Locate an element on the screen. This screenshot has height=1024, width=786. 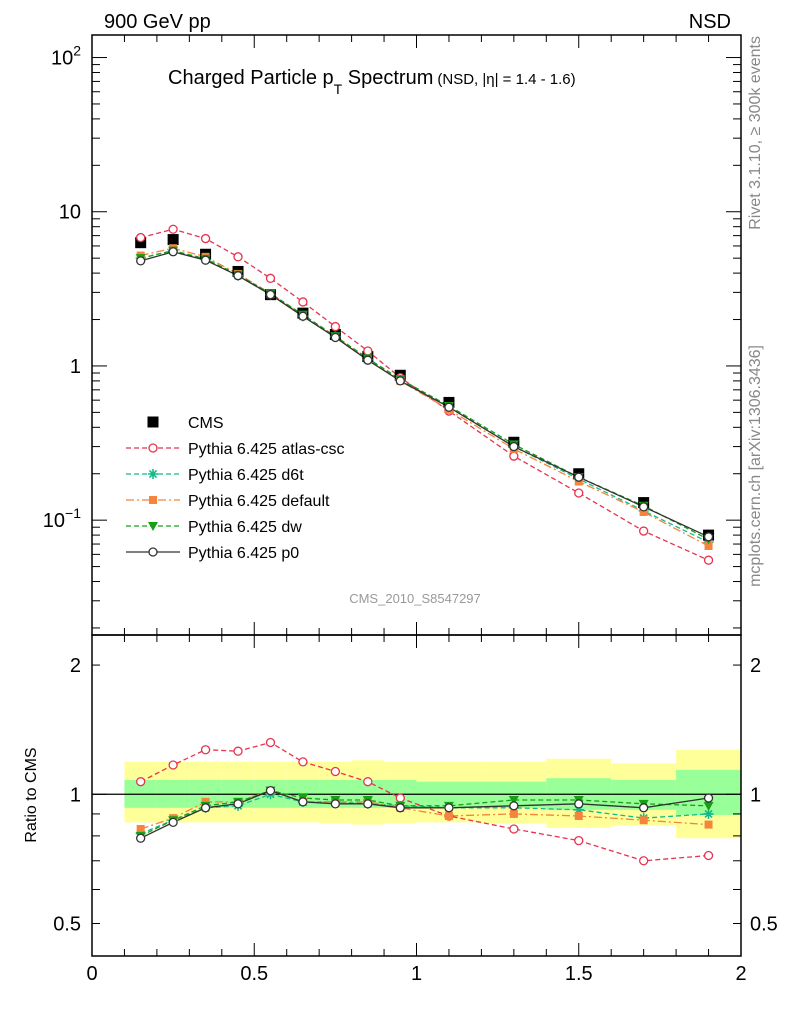
header-left: 900 GeV pp is located at coordinates (157, 22).